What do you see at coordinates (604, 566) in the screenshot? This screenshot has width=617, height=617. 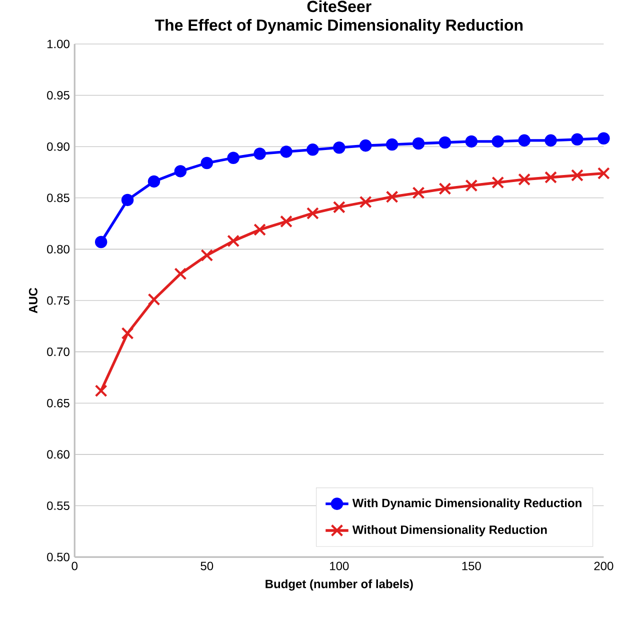 I see `x-tick-label: 200` at bounding box center [604, 566].